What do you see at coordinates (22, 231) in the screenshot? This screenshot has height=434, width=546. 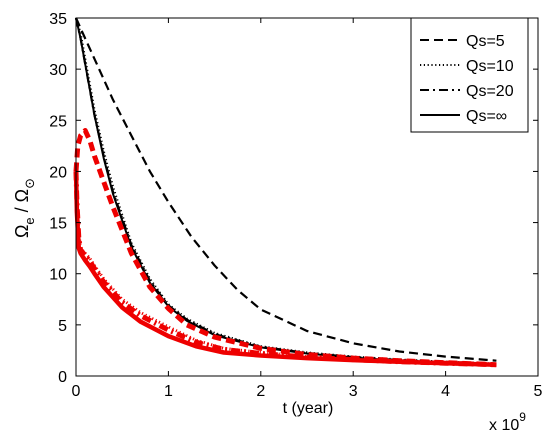 I see `y-label-main: Ω` at bounding box center [22, 231].